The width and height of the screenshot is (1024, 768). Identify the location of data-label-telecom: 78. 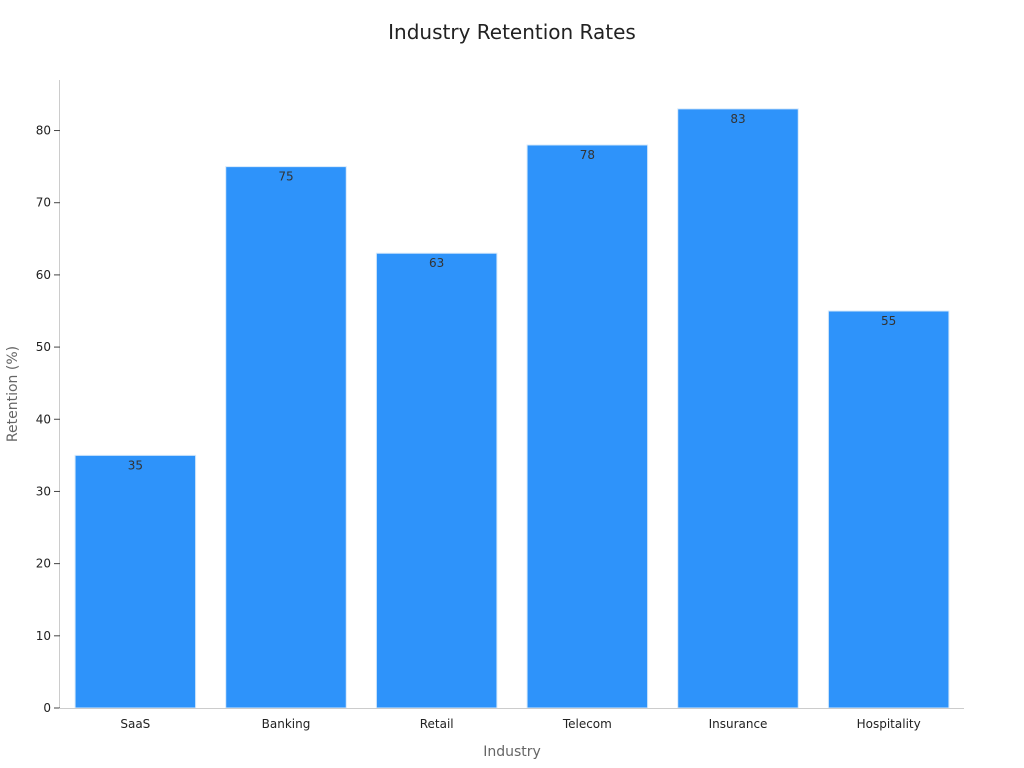
(587, 155).